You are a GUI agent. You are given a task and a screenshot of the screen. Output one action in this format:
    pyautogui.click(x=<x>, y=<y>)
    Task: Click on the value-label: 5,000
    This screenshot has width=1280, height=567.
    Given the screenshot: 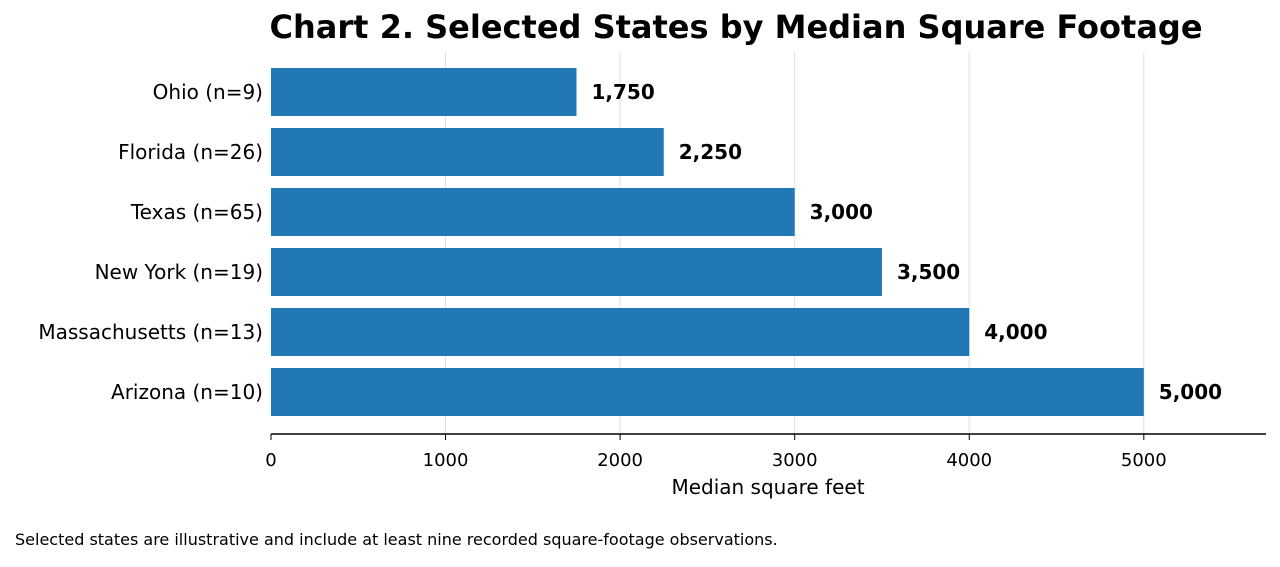 What is the action you would take?
    pyautogui.click(x=1190, y=392)
    